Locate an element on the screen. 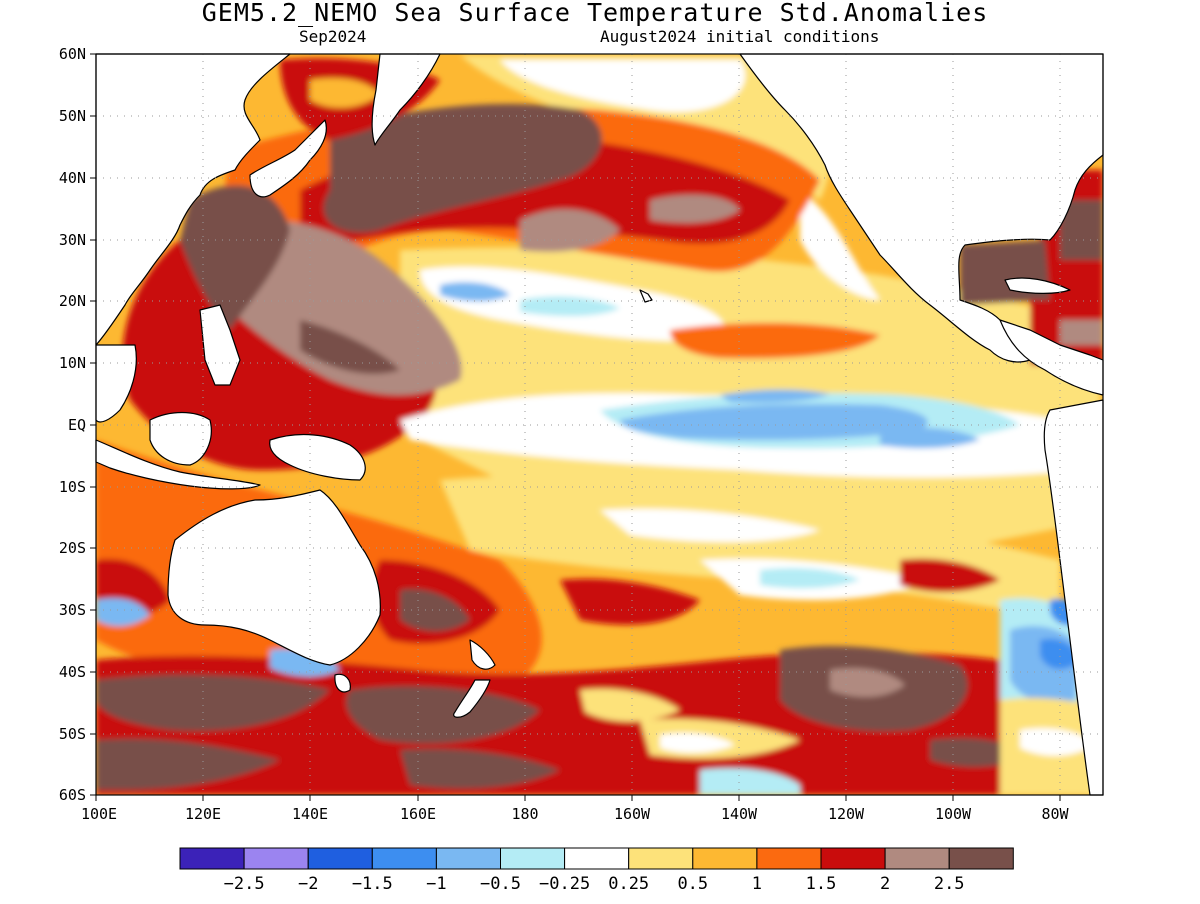  north-america is located at coordinates (921, 208).